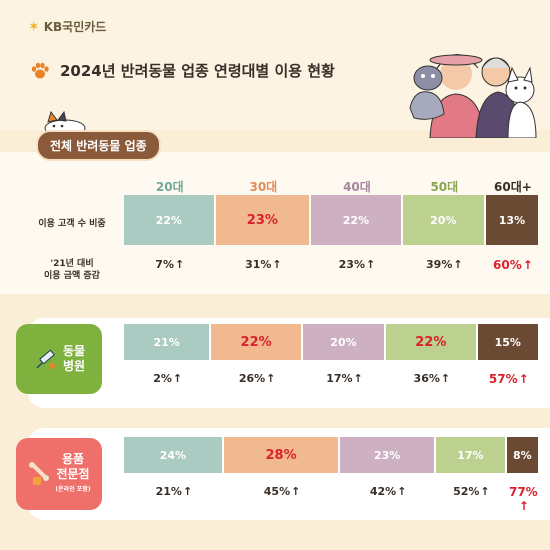 The image size is (550, 550). Describe the element at coordinates (351, 264) in the screenshot. I see `growth-value: 23%` at that location.